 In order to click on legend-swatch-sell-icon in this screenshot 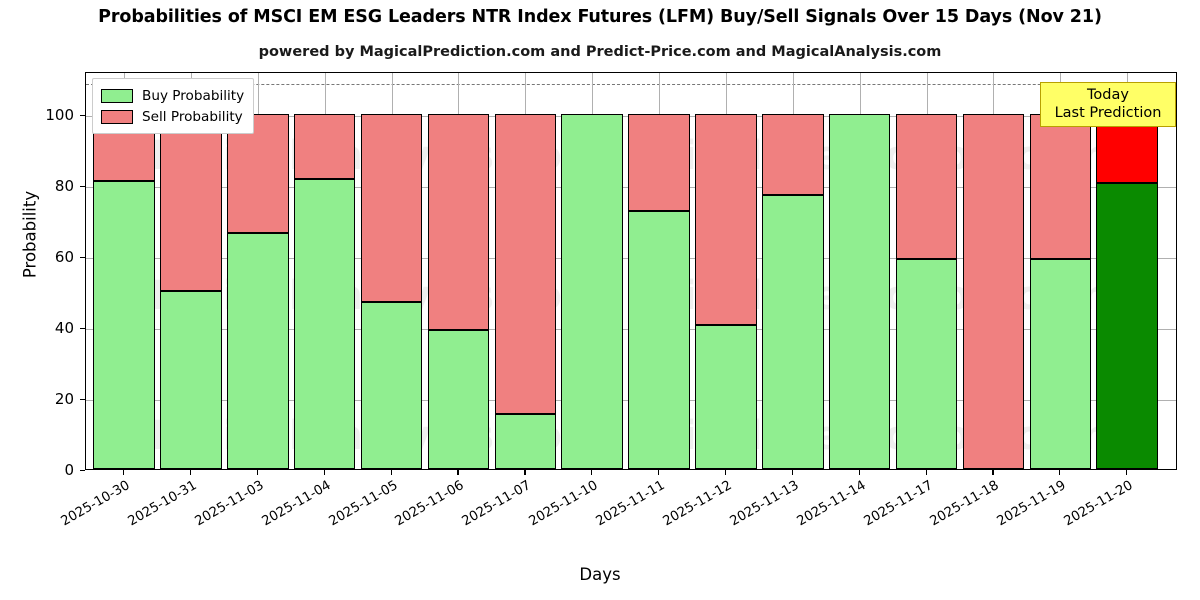, I will do `click(117, 116)`.